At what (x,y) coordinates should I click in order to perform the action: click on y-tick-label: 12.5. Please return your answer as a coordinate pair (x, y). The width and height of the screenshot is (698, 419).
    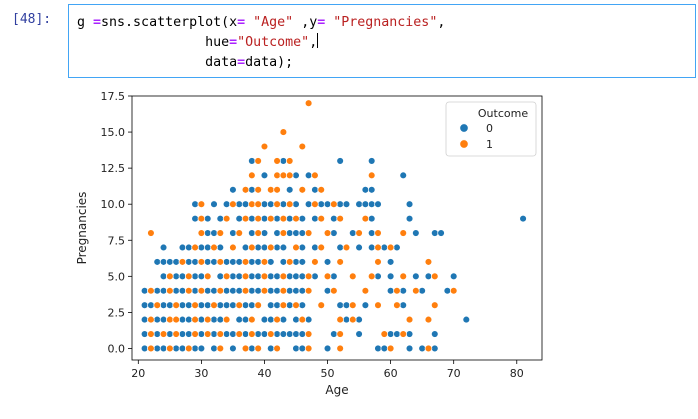
    Looking at the image, I should click on (113, 168).